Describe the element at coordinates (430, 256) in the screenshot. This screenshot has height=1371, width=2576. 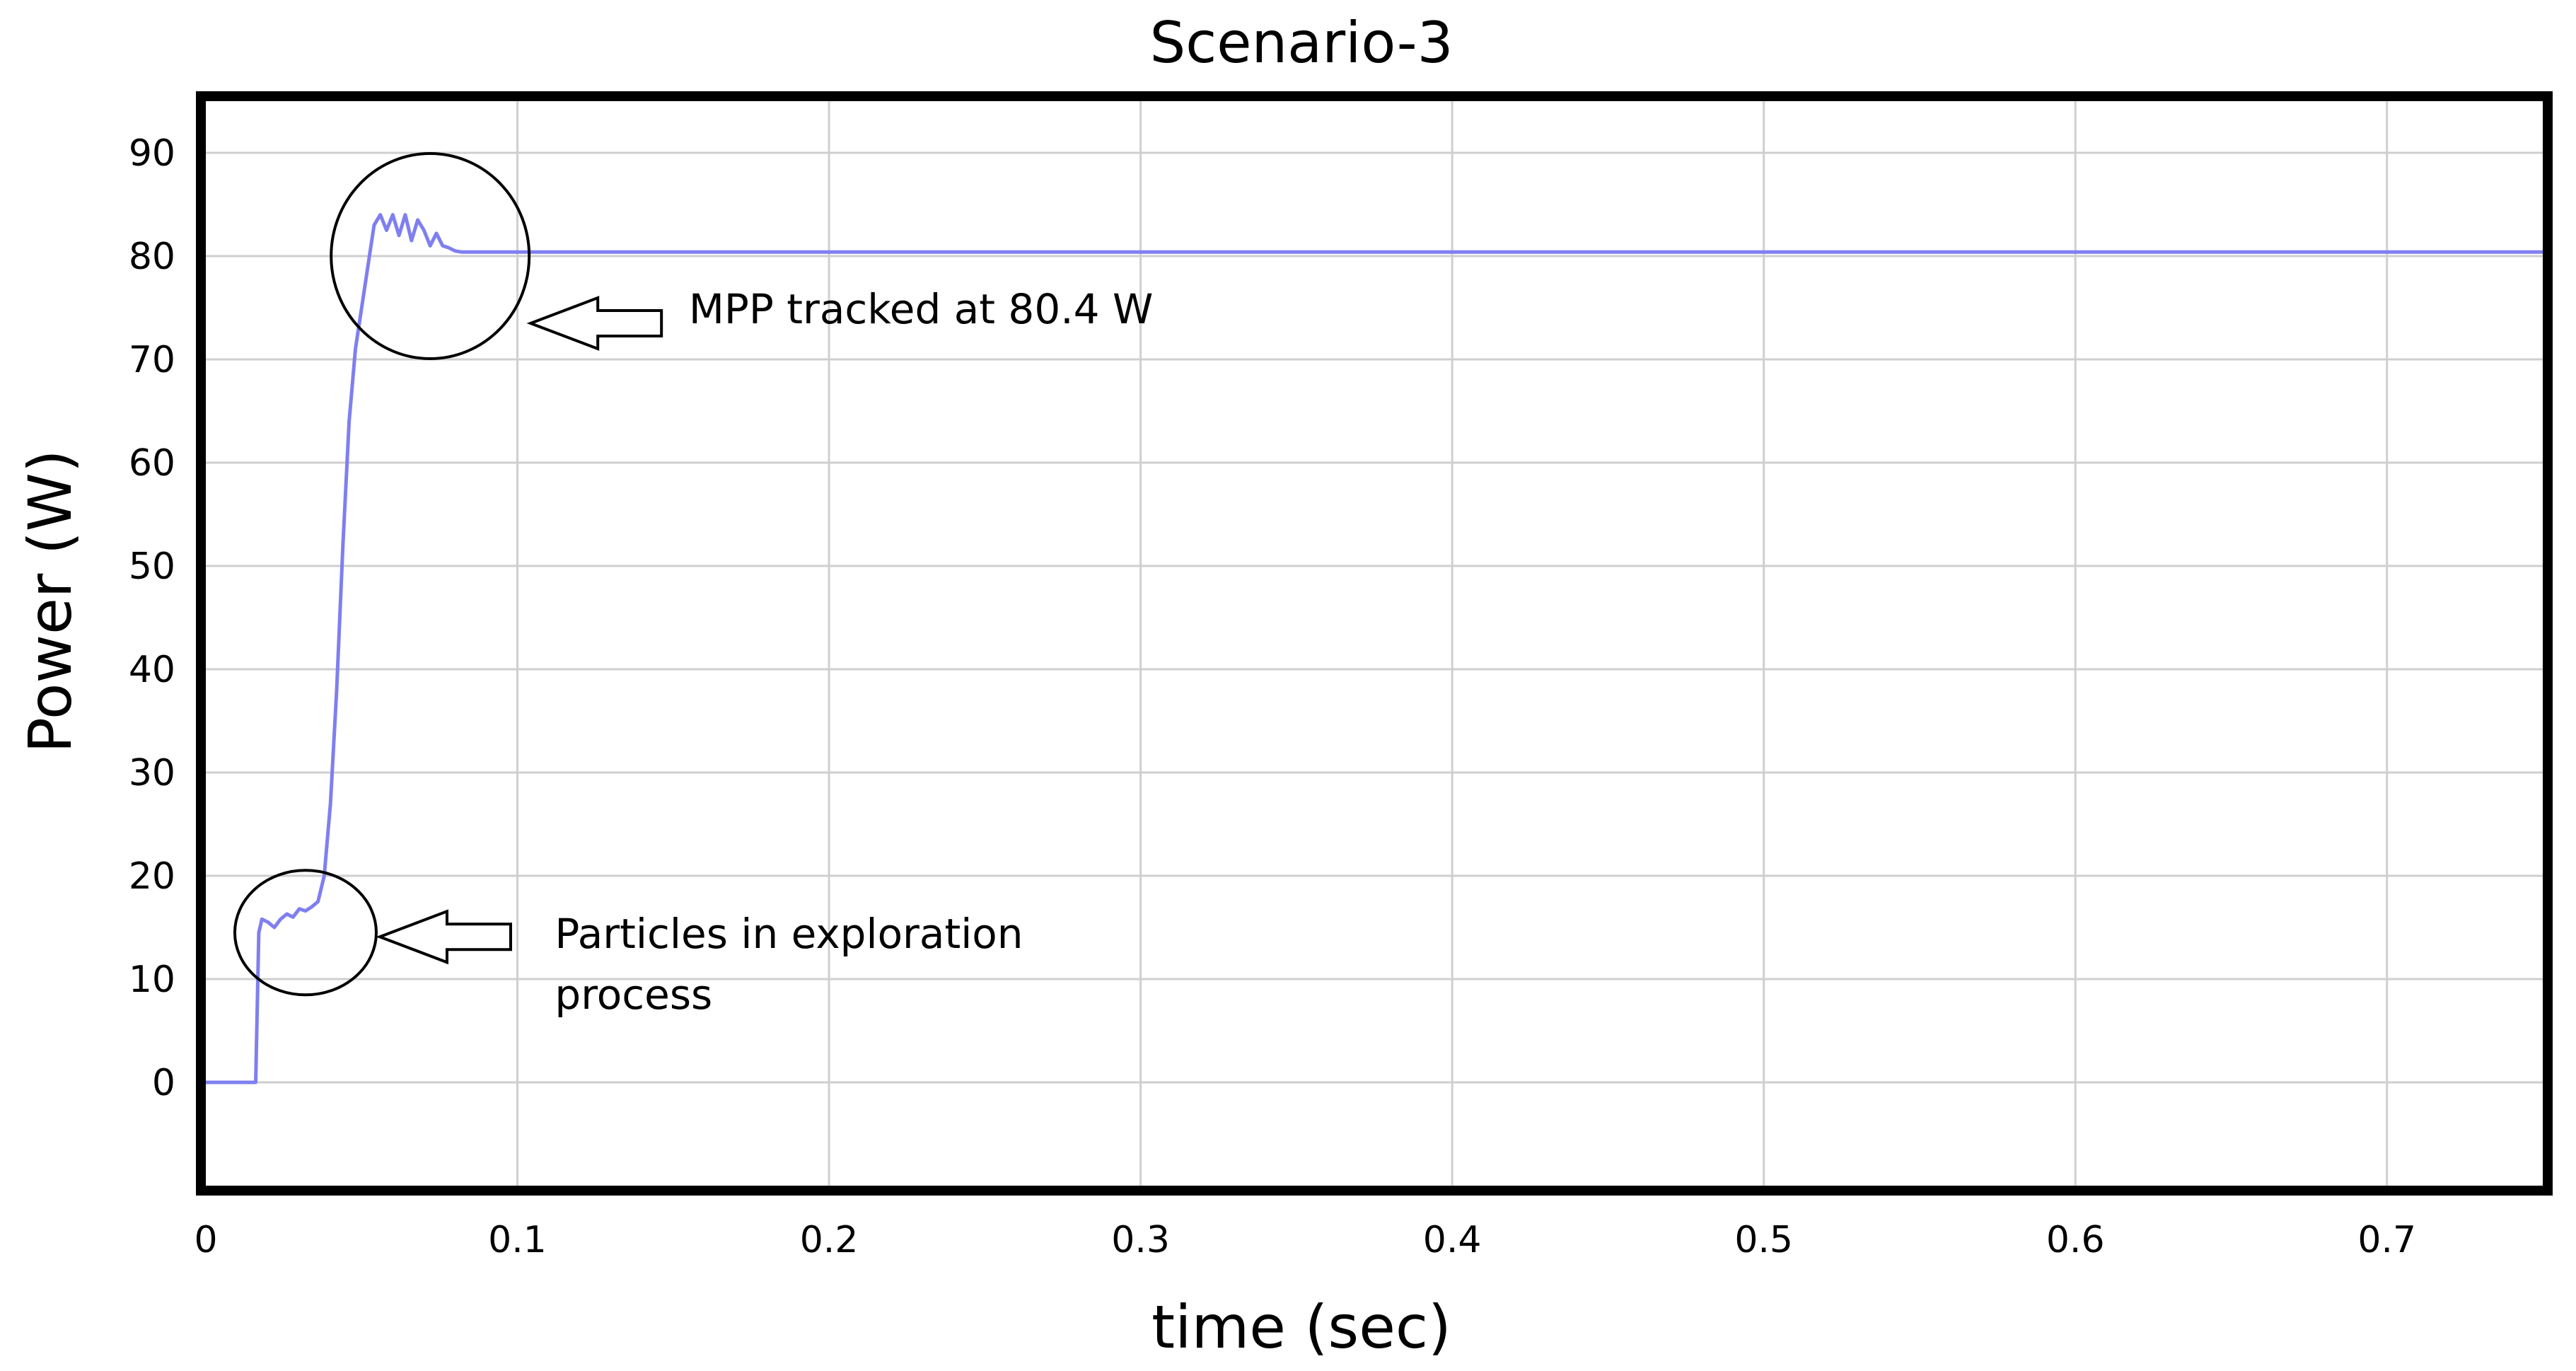
I see `mpp-highlight-circle` at that location.